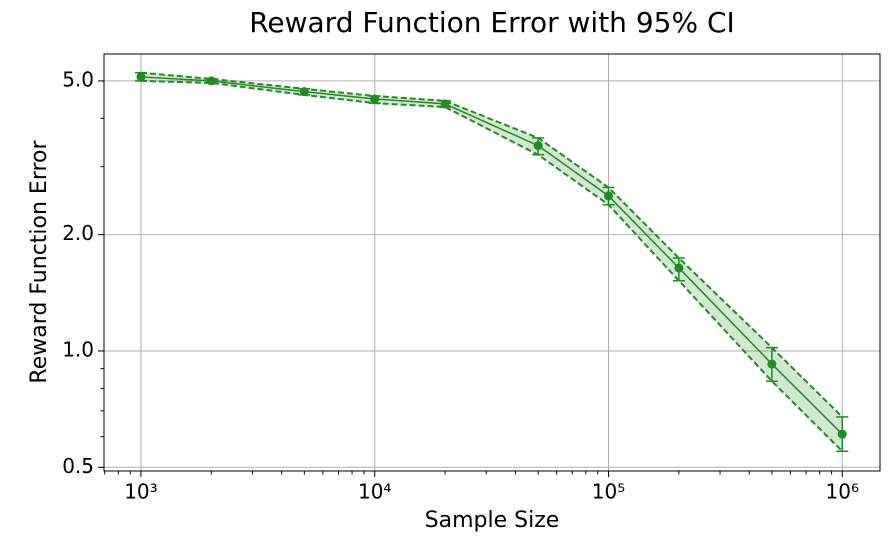 This screenshot has height=543, width=888. What do you see at coordinates (39, 261) in the screenshot?
I see `y-axis-label: Reward Function Error` at bounding box center [39, 261].